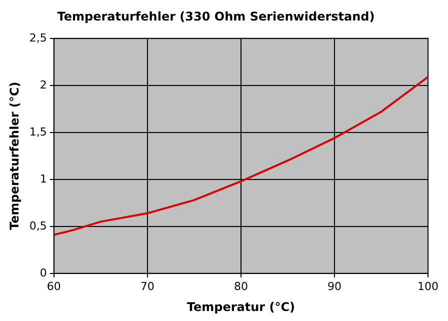  I want to click on x-tick-label: 60, so click(53, 286).